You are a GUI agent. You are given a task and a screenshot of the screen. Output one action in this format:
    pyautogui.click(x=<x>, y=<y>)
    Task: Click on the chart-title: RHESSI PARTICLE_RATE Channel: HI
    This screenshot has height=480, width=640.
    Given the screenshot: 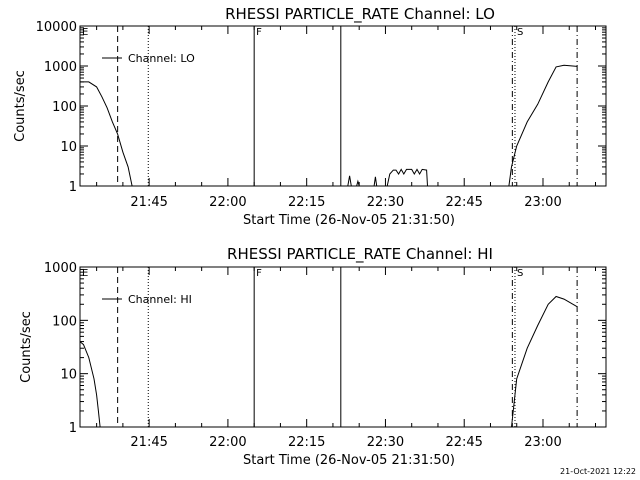 What is the action you would take?
    pyautogui.click(x=360, y=254)
    